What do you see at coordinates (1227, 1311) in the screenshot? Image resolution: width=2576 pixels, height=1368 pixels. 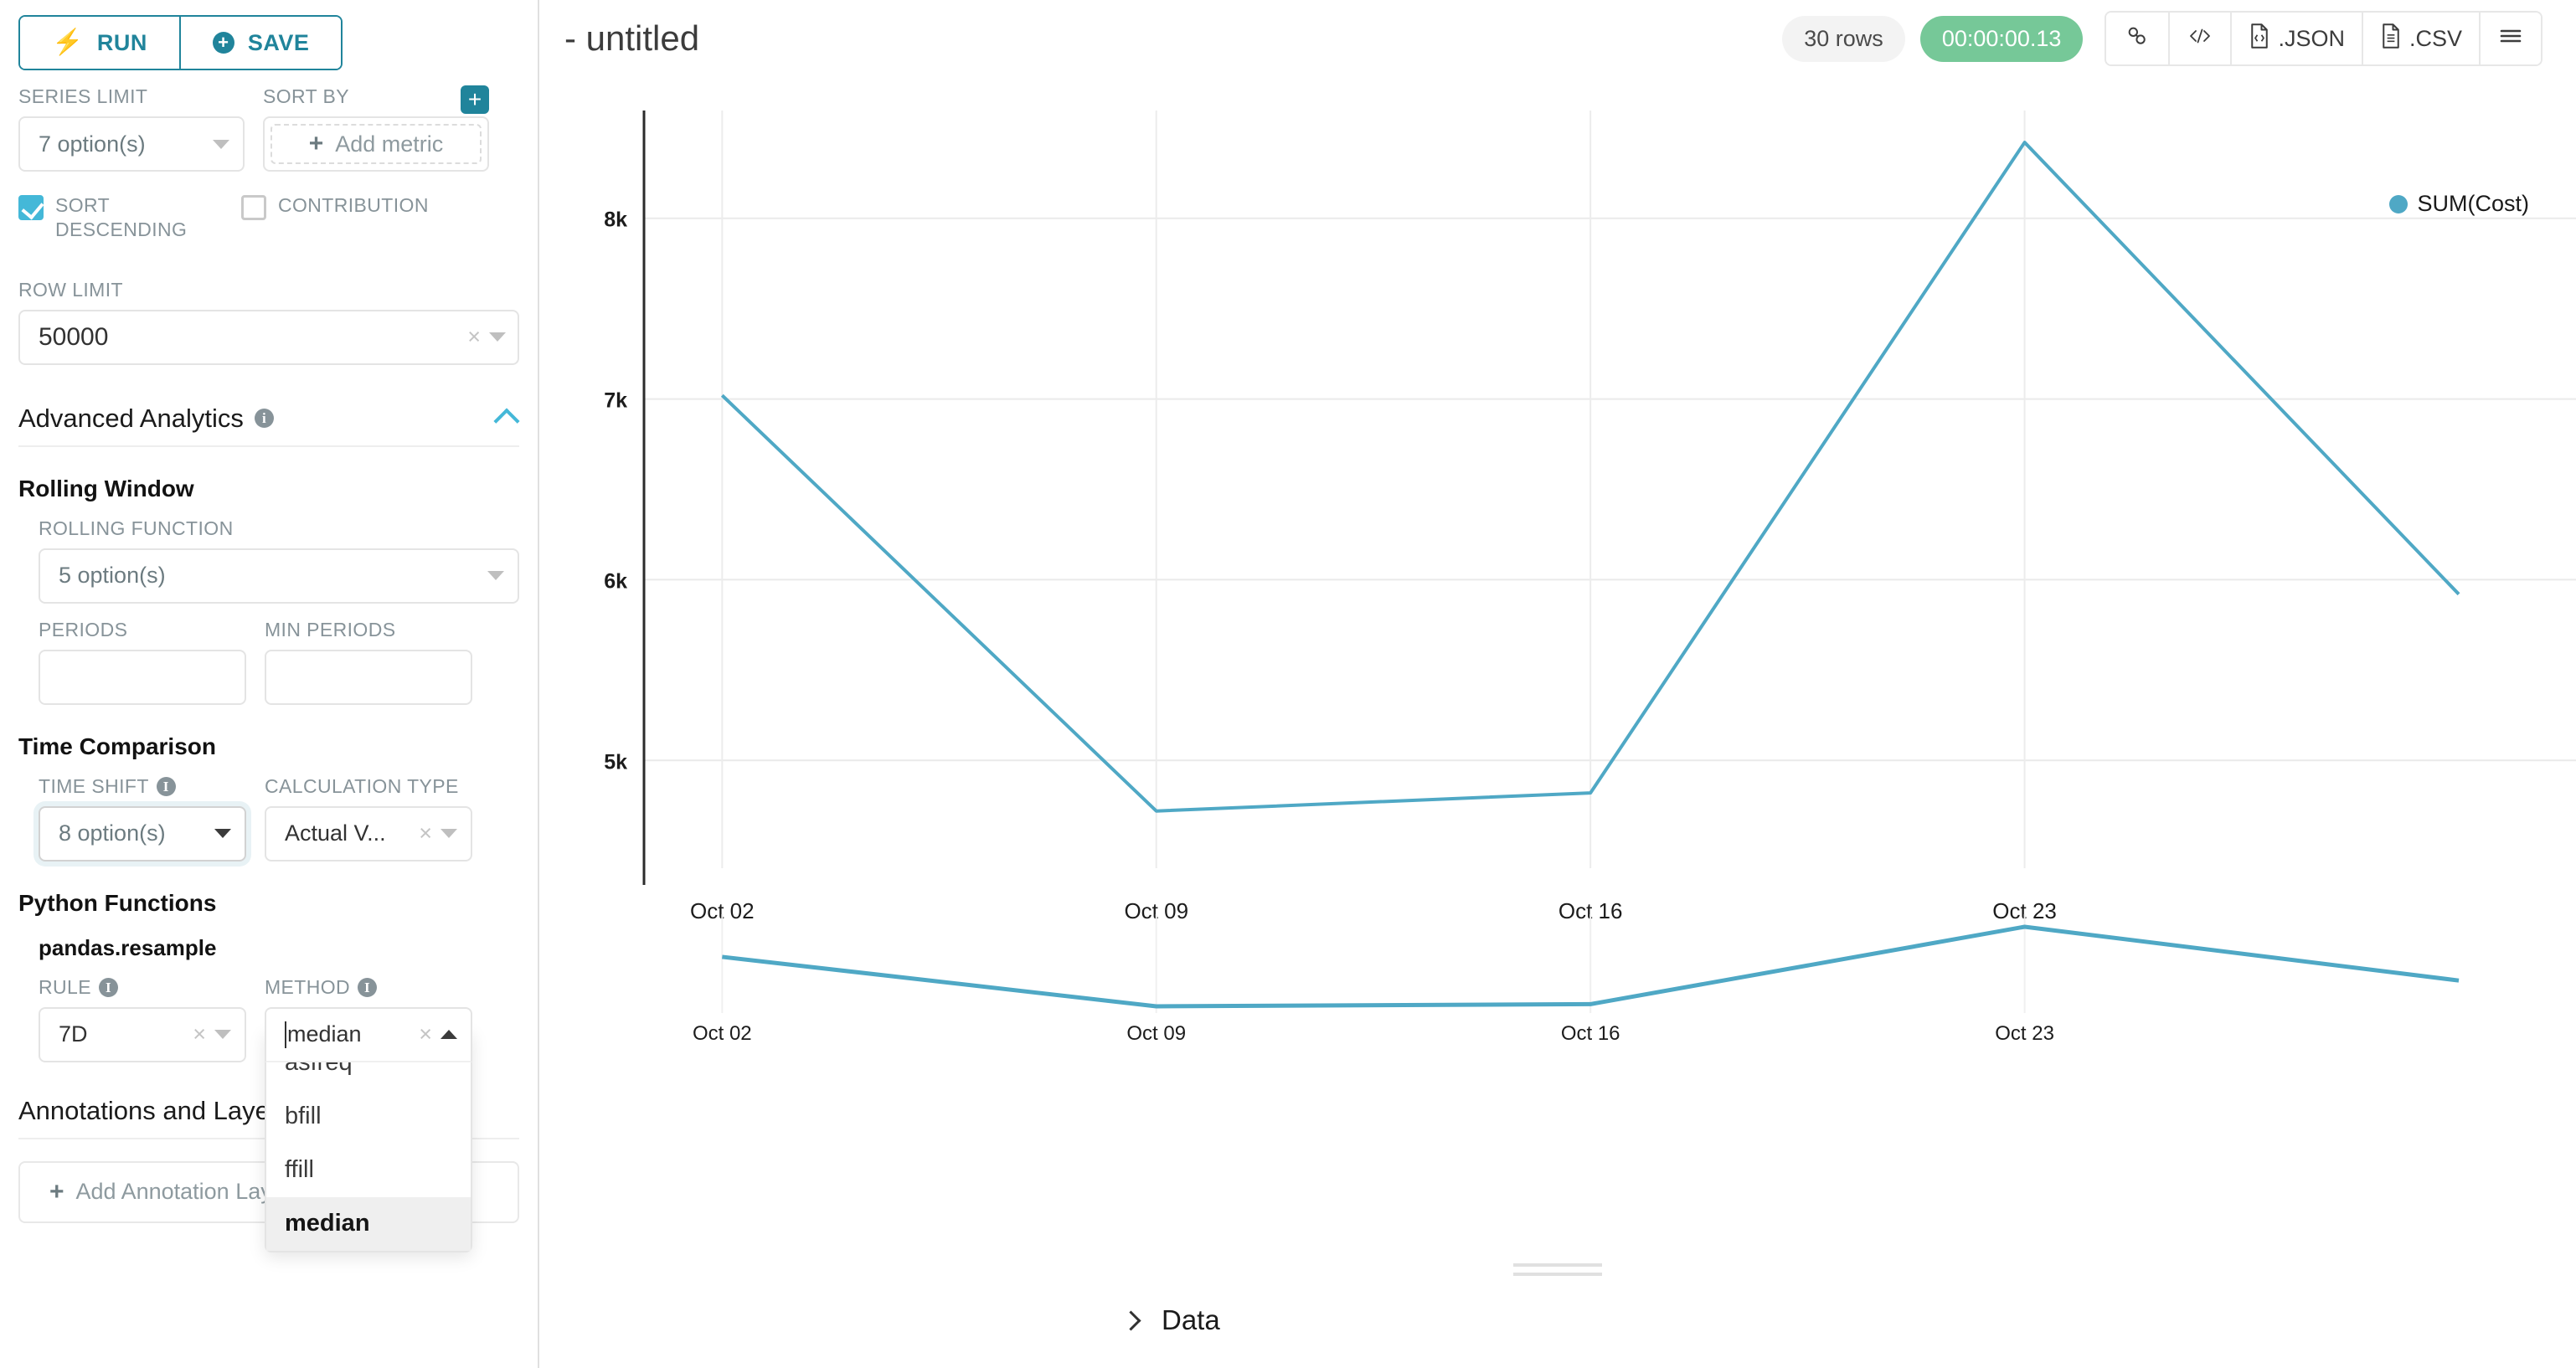 I see `data-panel-toggle: Data` at bounding box center [1227, 1311].